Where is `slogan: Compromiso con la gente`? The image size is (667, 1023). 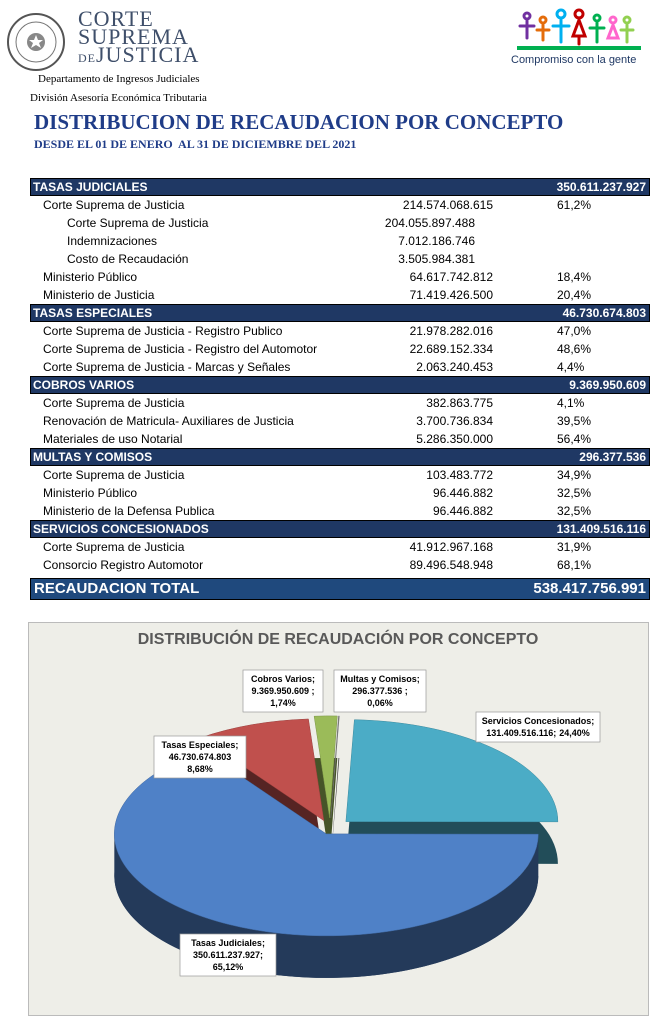
slogan: Compromiso con la gente is located at coordinates (574, 60).